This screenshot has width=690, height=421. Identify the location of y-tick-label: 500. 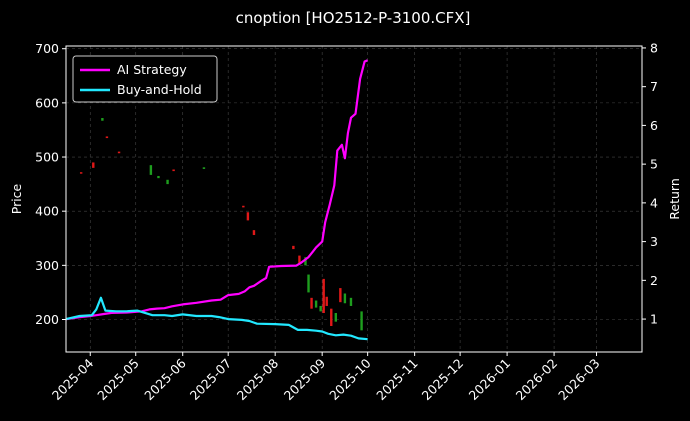
(47, 157).